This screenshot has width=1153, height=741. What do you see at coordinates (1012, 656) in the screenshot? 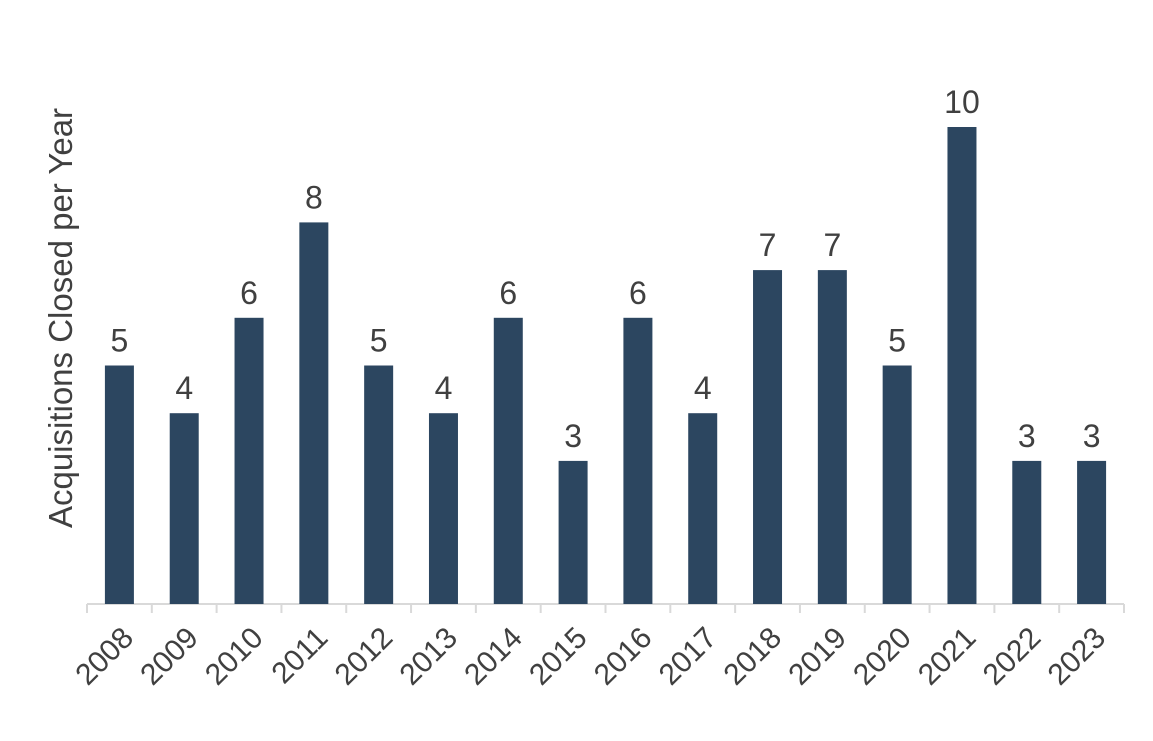
I see `x-tick-label: 2022` at bounding box center [1012, 656].